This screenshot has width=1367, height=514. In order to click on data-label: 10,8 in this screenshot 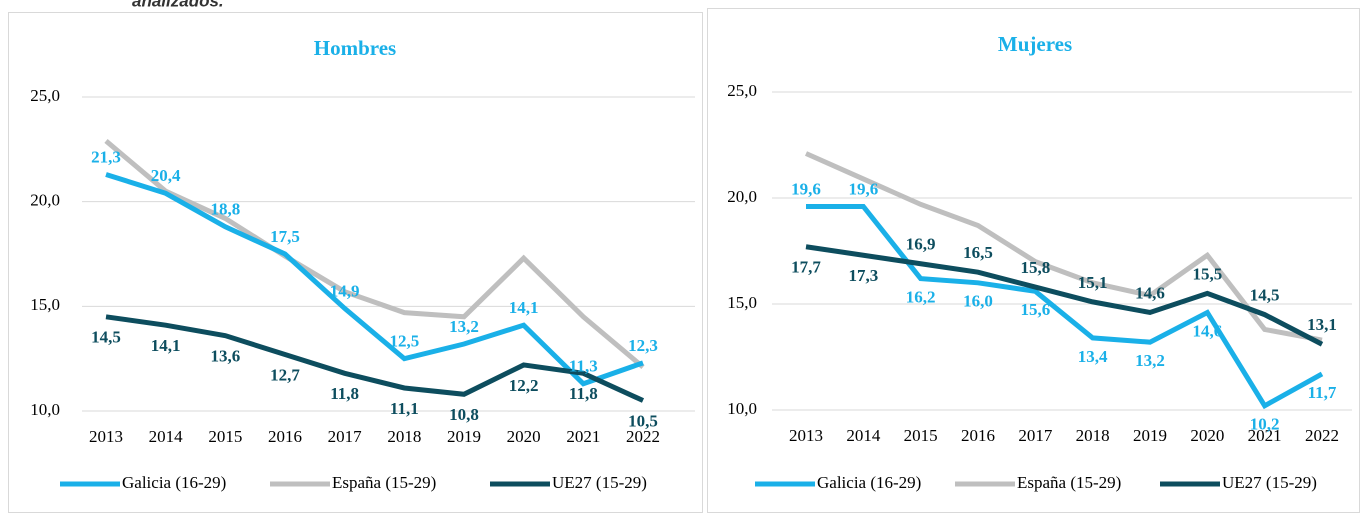, I will do `click(464, 414)`.